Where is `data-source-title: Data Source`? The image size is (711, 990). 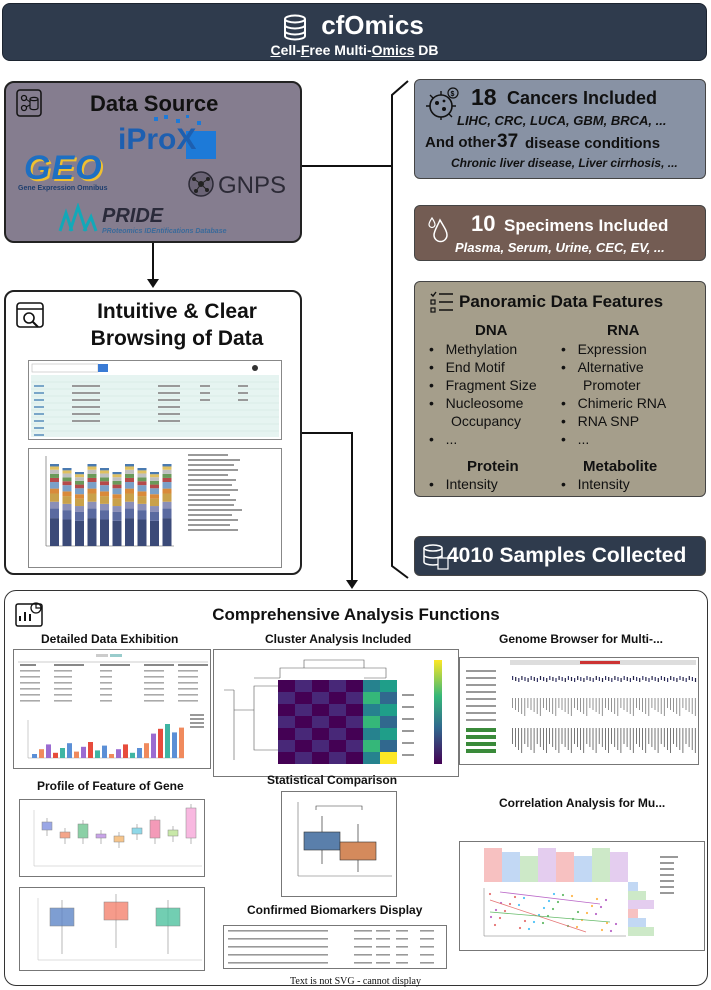
data-source-title: Data Source is located at coordinates (154, 103).